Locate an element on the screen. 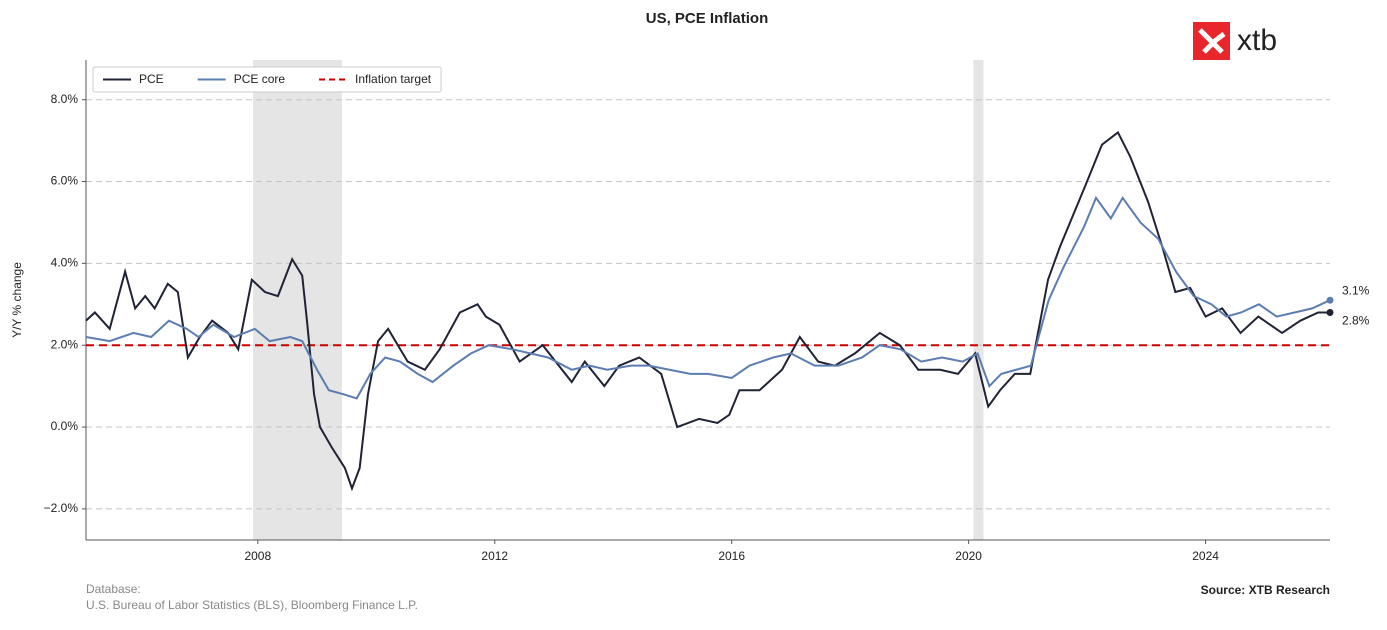 The height and width of the screenshot is (630, 1387). legend-label: PCE core is located at coordinates (260, 79).